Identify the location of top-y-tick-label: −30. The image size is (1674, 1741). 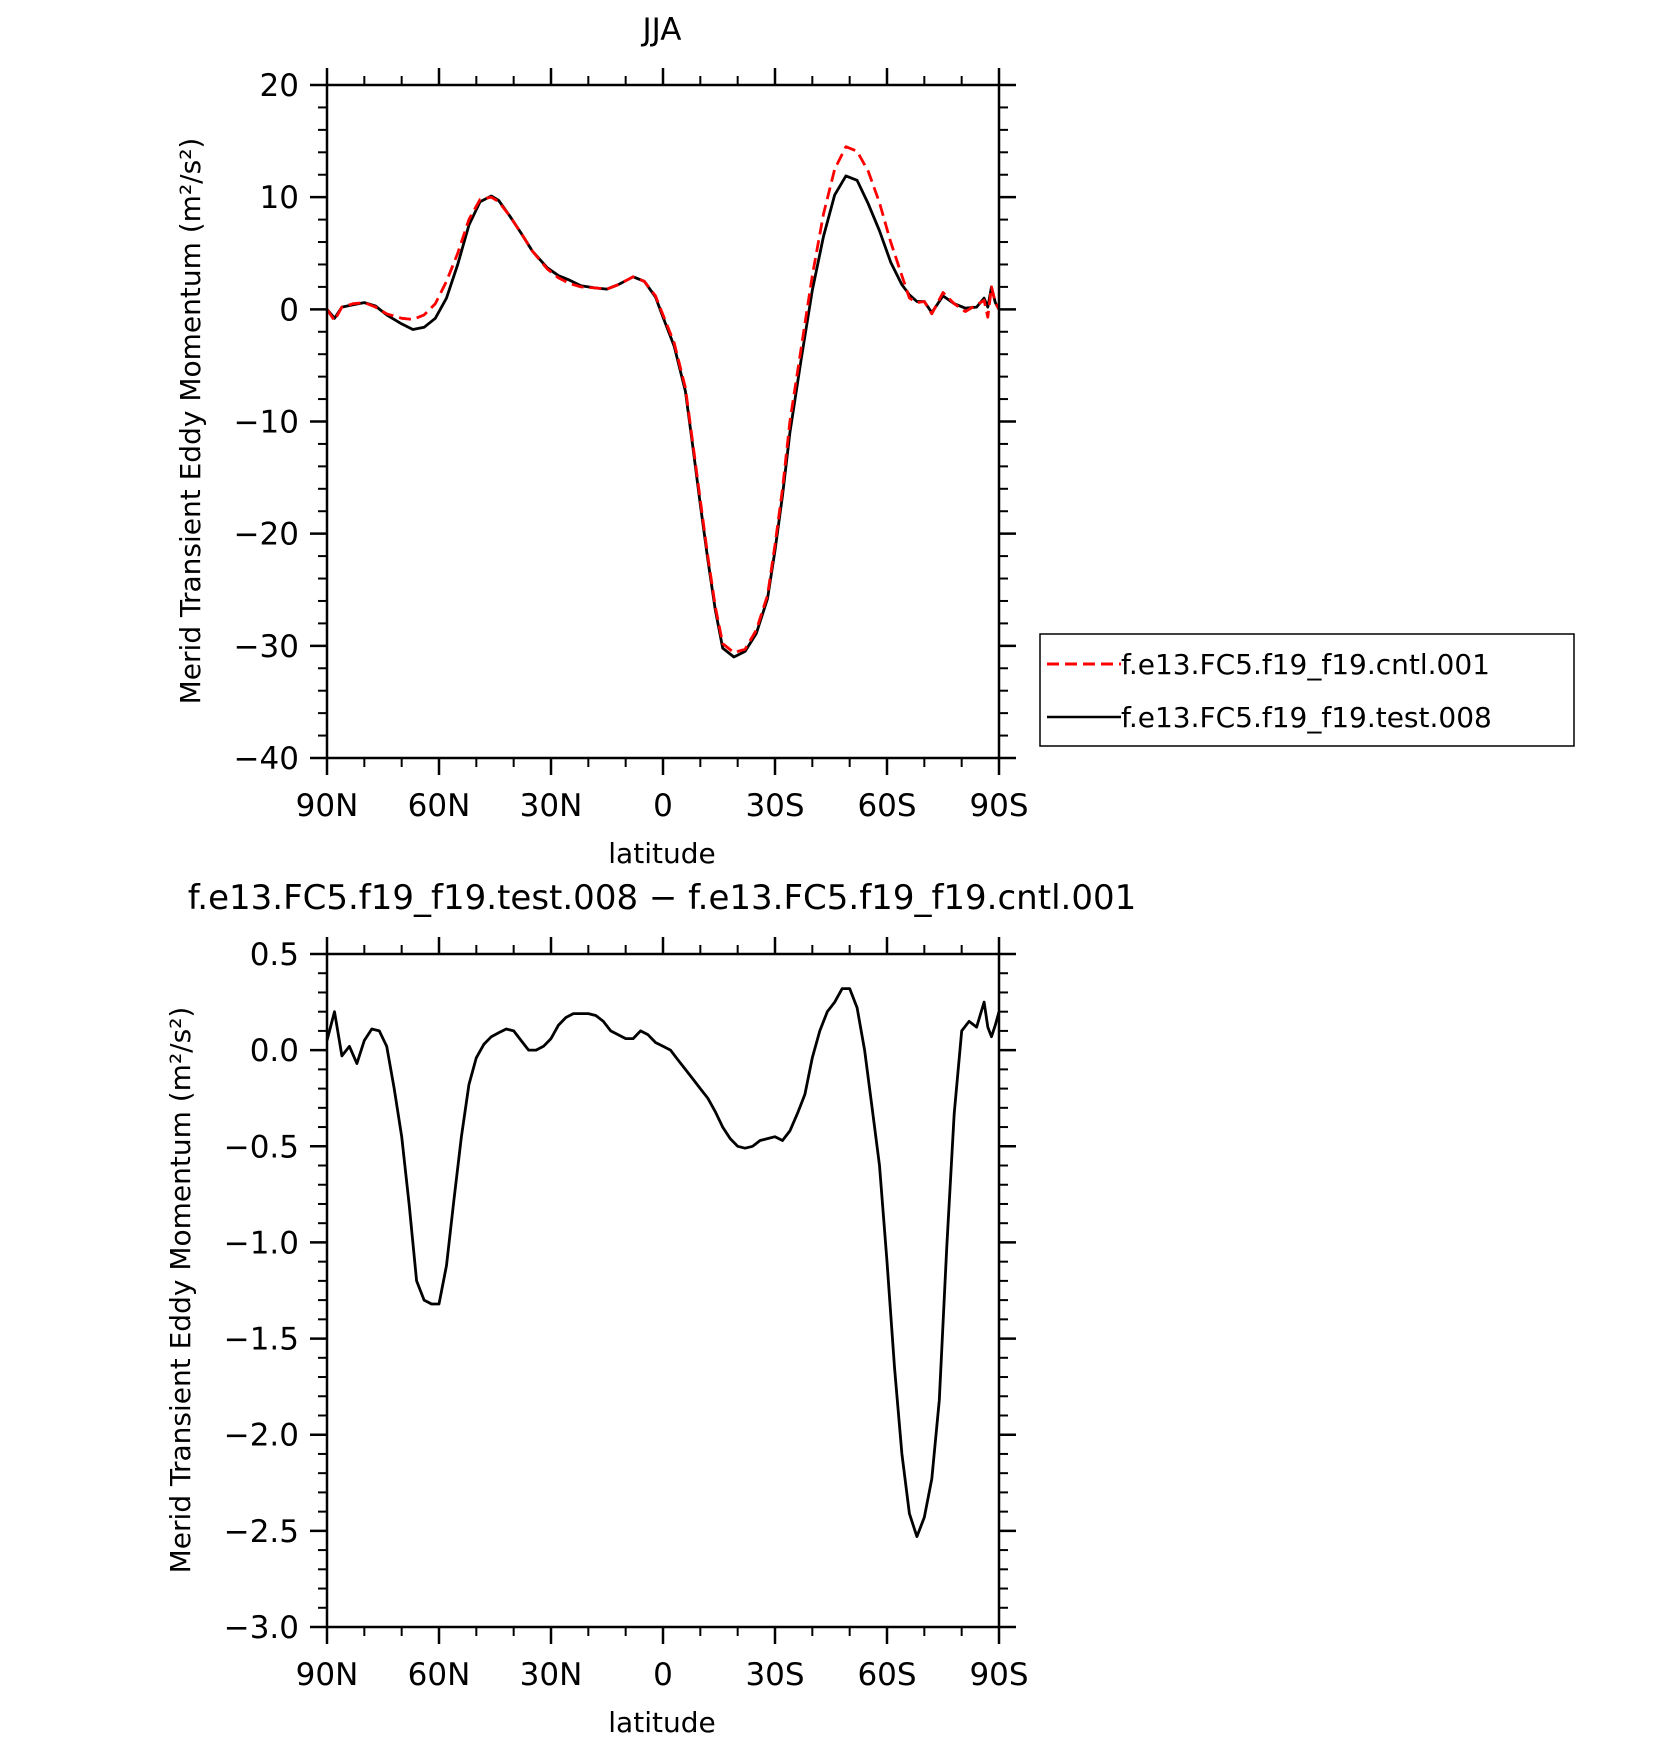
(266, 647).